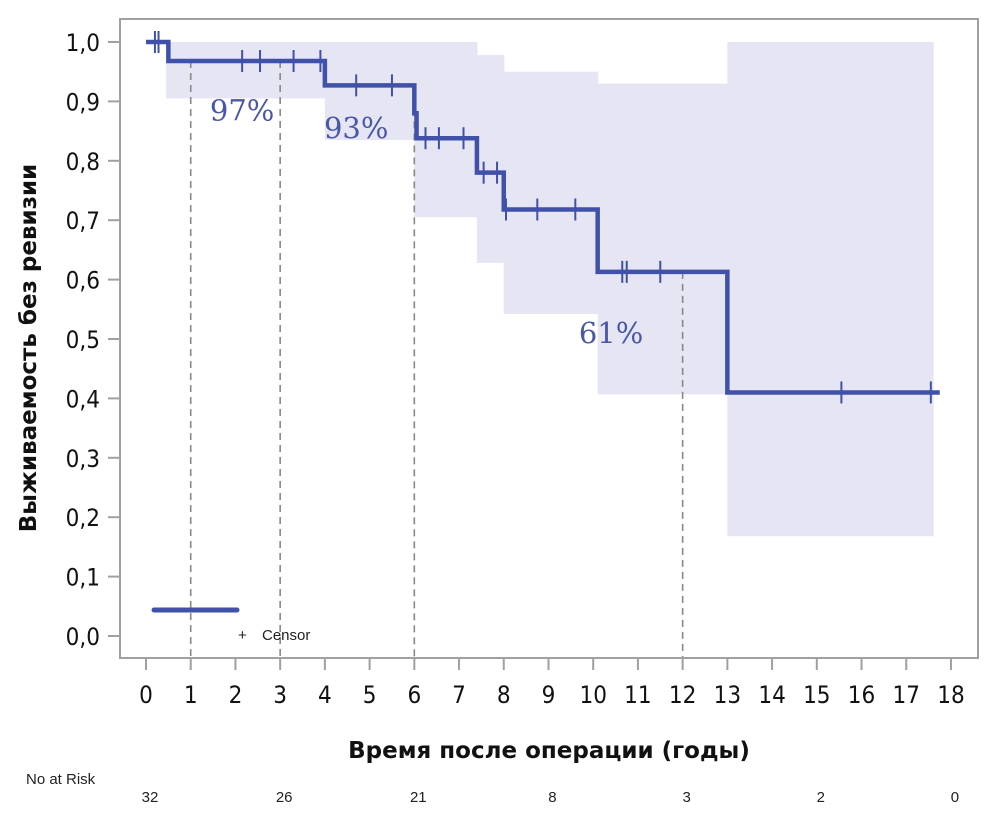 This screenshot has width=998, height=830. What do you see at coordinates (29, 348) in the screenshot?
I see `y-axis-title: Выживаемость без ревизии` at bounding box center [29, 348].